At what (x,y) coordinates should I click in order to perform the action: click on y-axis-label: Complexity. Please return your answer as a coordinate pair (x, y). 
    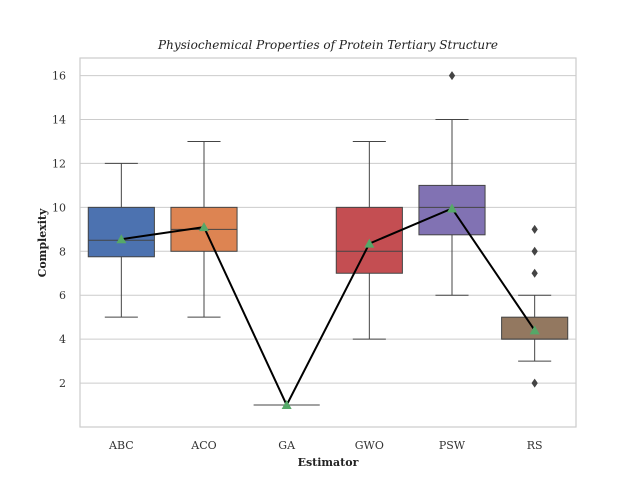
    Looking at the image, I should click on (42, 242).